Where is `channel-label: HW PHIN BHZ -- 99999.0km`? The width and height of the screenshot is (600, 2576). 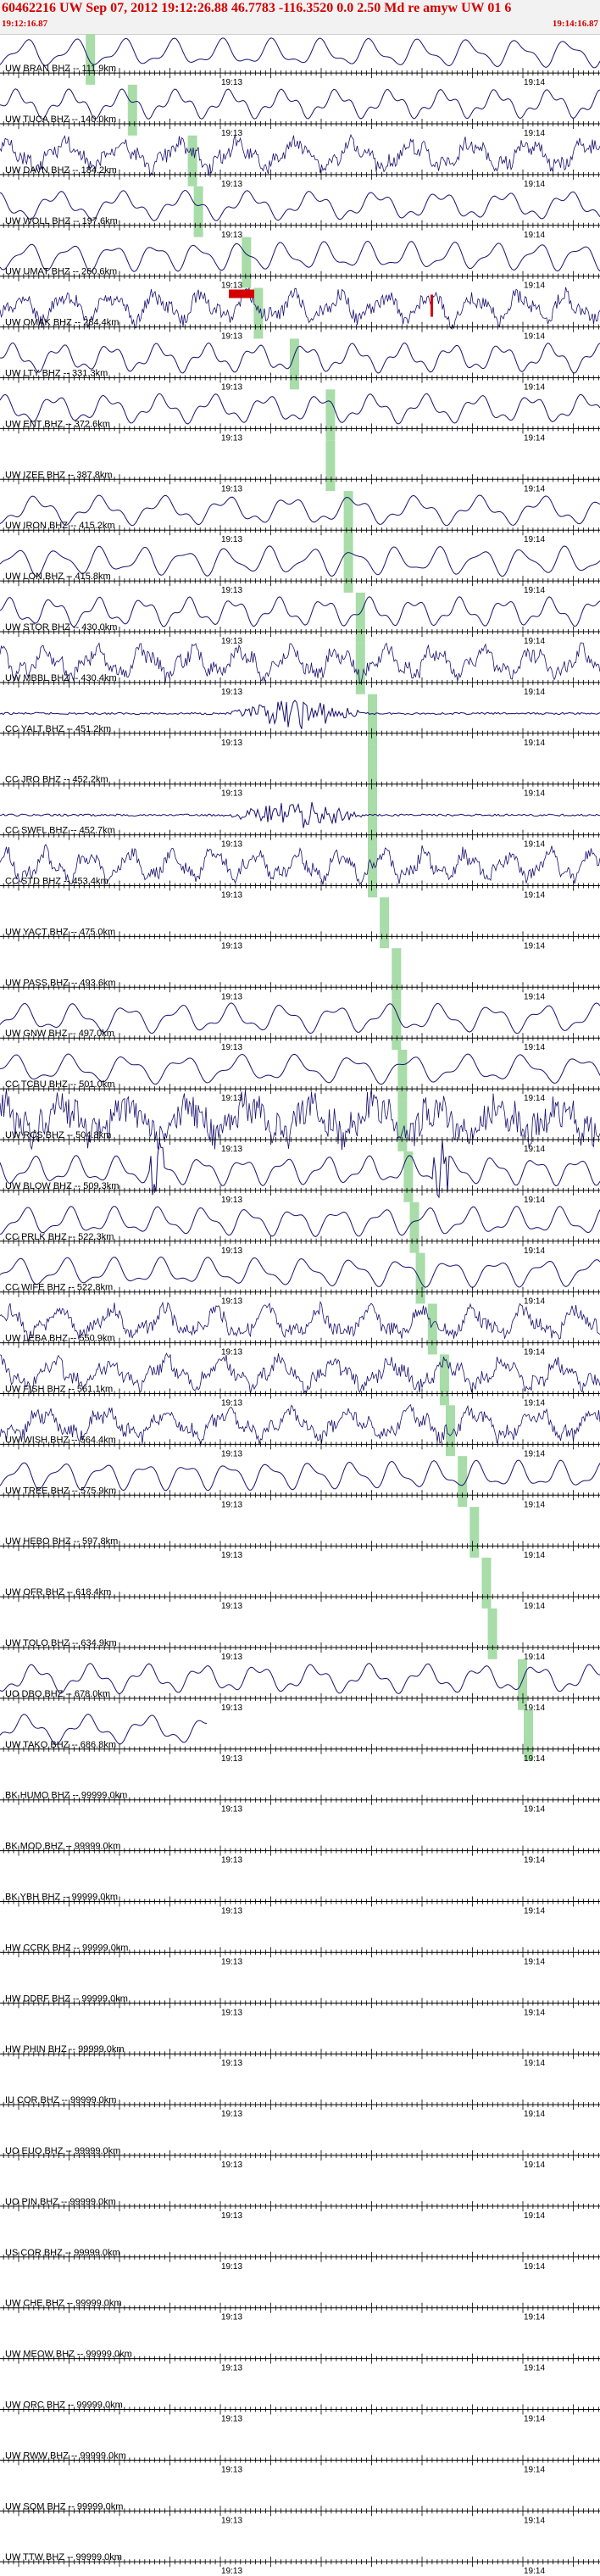 channel-label: HW PHIN BHZ -- 99999.0km is located at coordinates (65, 2049).